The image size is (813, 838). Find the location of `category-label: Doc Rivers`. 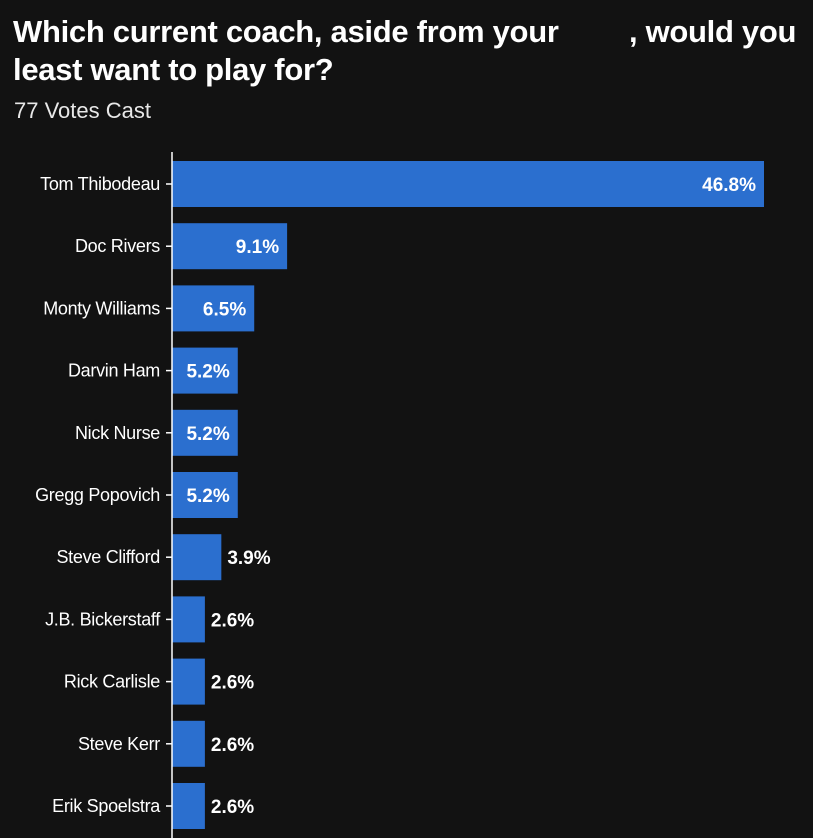

category-label: Doc Rivers is located at coordinates (117, 246).